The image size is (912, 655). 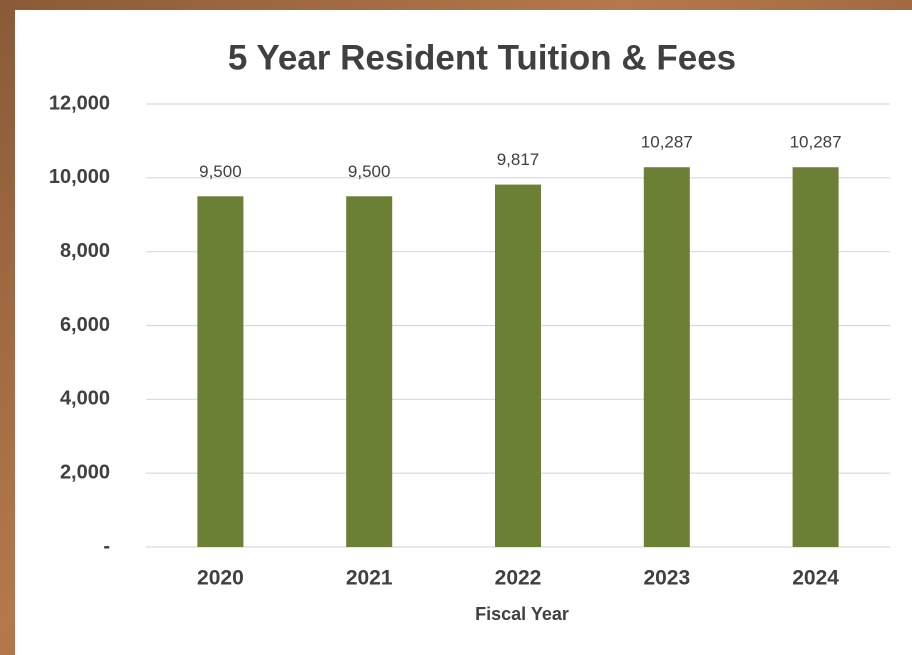 What do you see at coordinates (79, 103) in the screenshot?
I see `y-tick-label: 12,000` at bounding box center [79, 103].